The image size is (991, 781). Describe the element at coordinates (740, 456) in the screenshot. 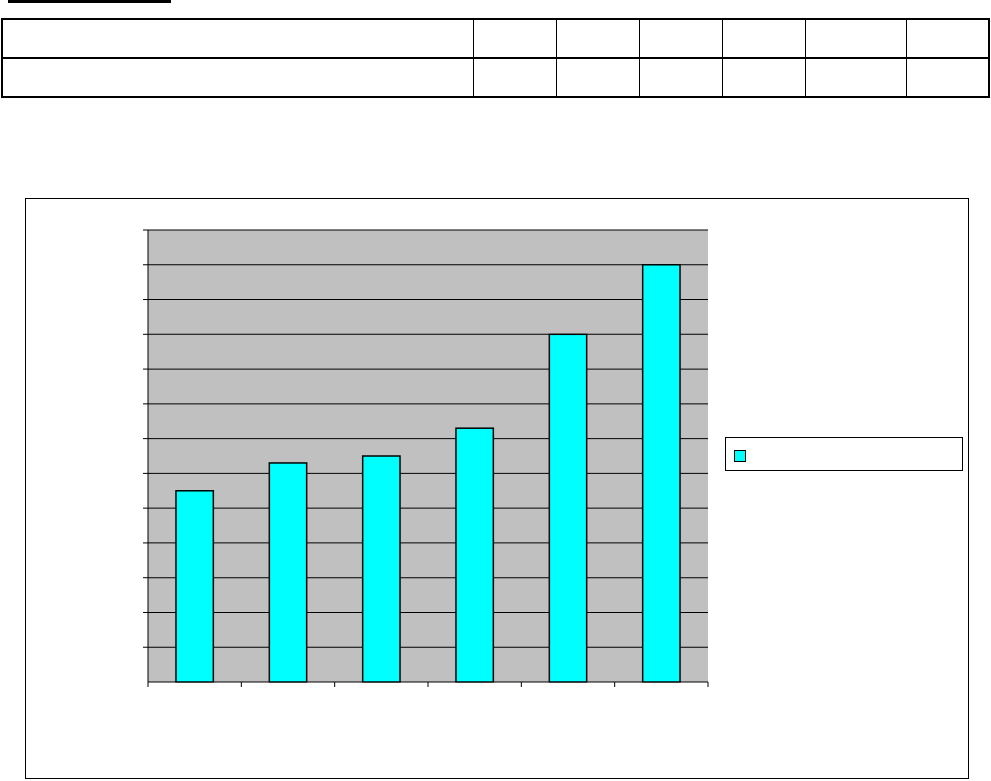

I see `legend-swatch` at that location.